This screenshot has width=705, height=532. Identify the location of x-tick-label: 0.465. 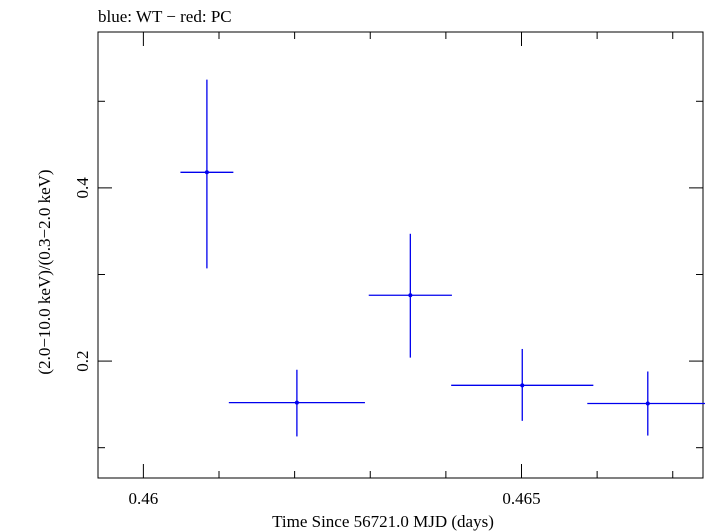
(521, 498).